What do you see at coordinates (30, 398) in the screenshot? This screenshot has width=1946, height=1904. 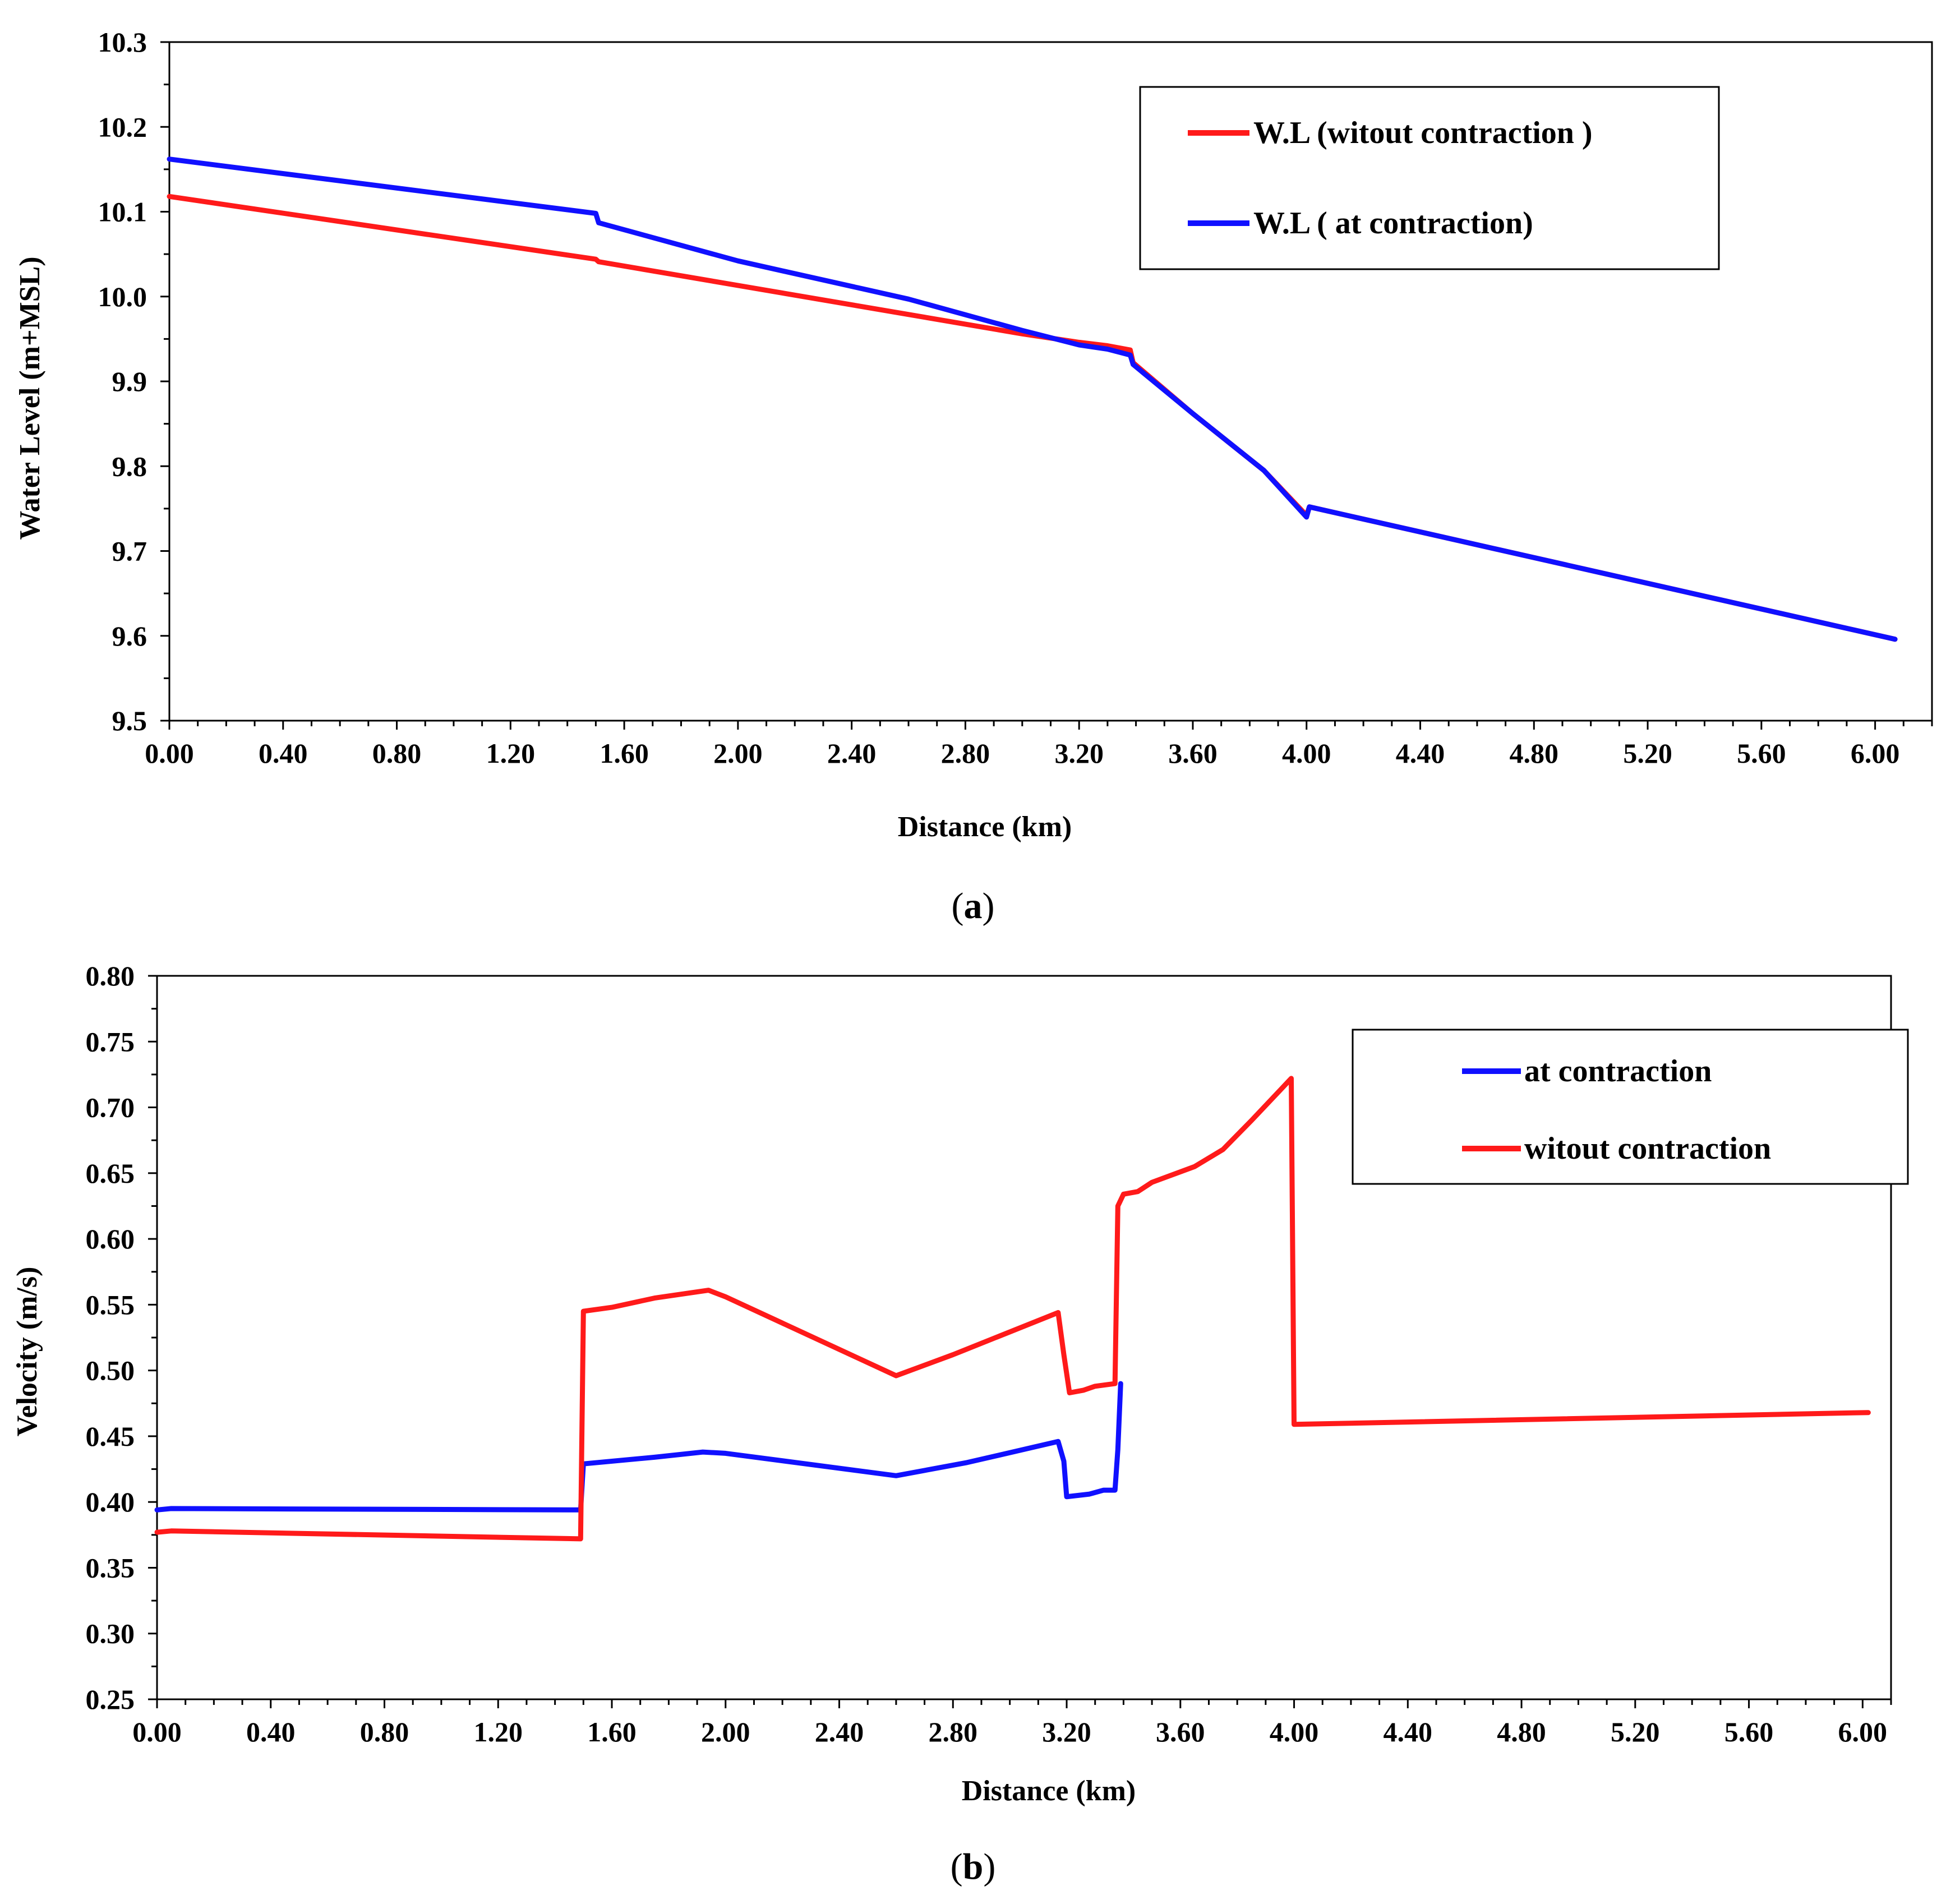 I see `y-axis-title: Water Level (m+MSL)` at bounding box center [30, 398].